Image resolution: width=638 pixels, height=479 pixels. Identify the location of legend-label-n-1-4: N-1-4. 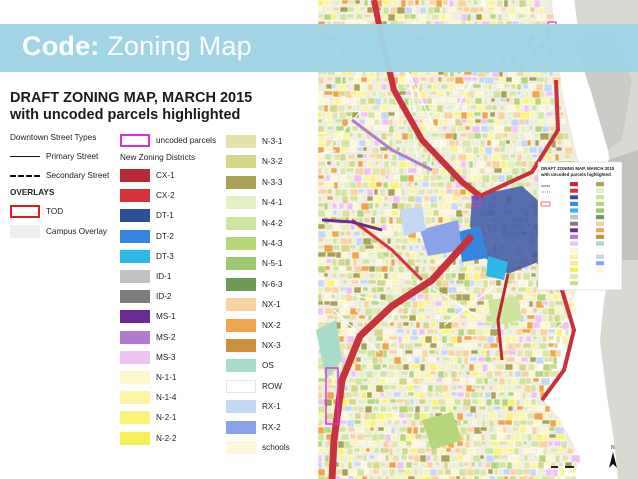
(166, 398).